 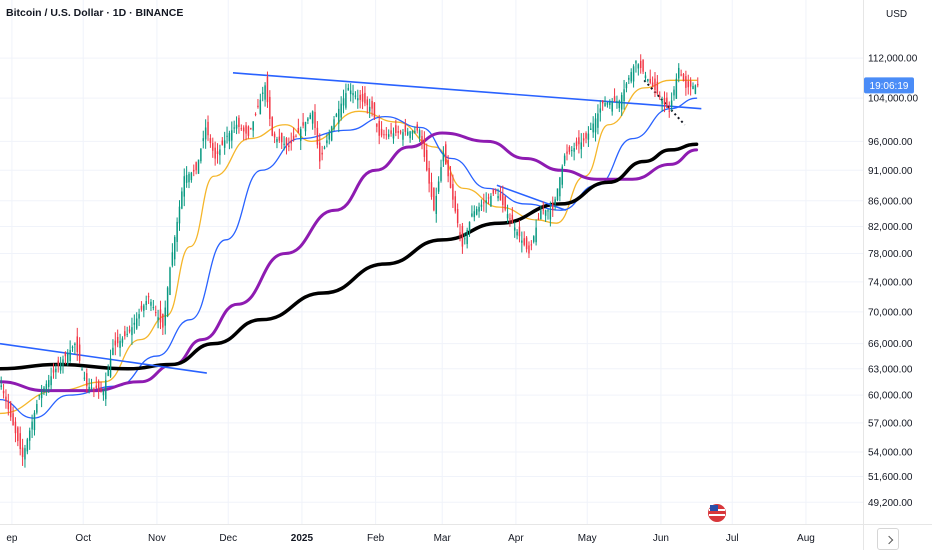 I want to click on x-tick-label: Dec, so click(x=228, y=538).